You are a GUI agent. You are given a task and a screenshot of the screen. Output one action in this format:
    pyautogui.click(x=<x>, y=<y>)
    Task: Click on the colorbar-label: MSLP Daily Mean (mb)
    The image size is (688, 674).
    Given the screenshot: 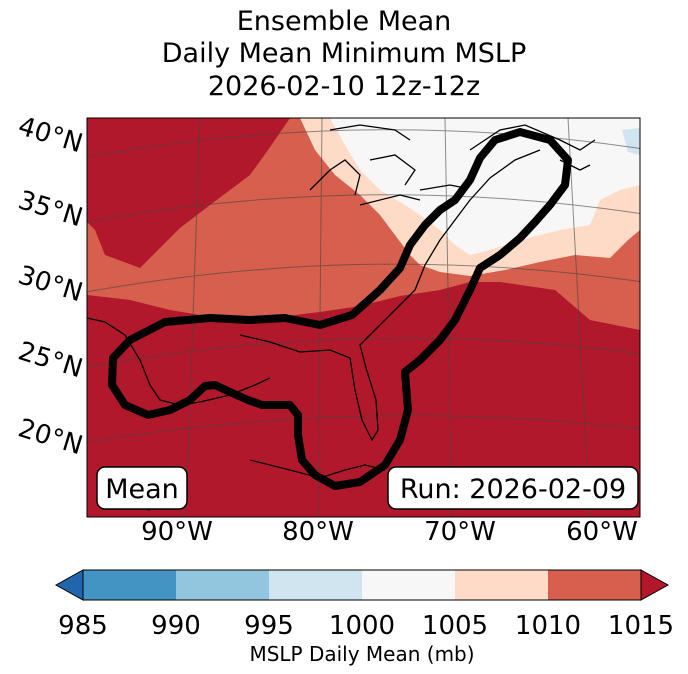 What is the action you would take?
    pyautogui.click(x=361, y=654)
    